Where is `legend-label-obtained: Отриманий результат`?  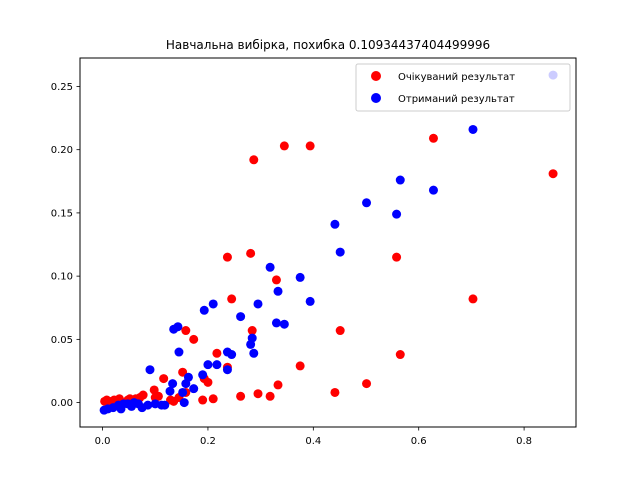 legend-label-obtained: Отриманий результат is located at coordinates (456, 99).